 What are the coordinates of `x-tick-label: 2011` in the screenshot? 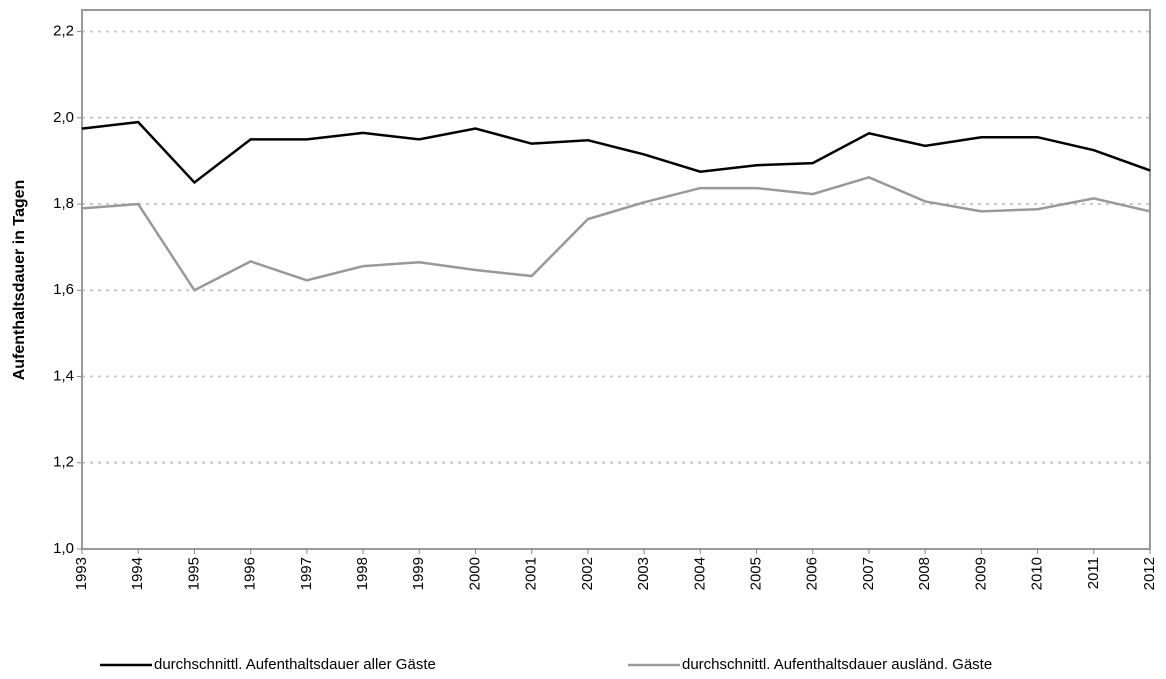 It's located at (1093, 573).